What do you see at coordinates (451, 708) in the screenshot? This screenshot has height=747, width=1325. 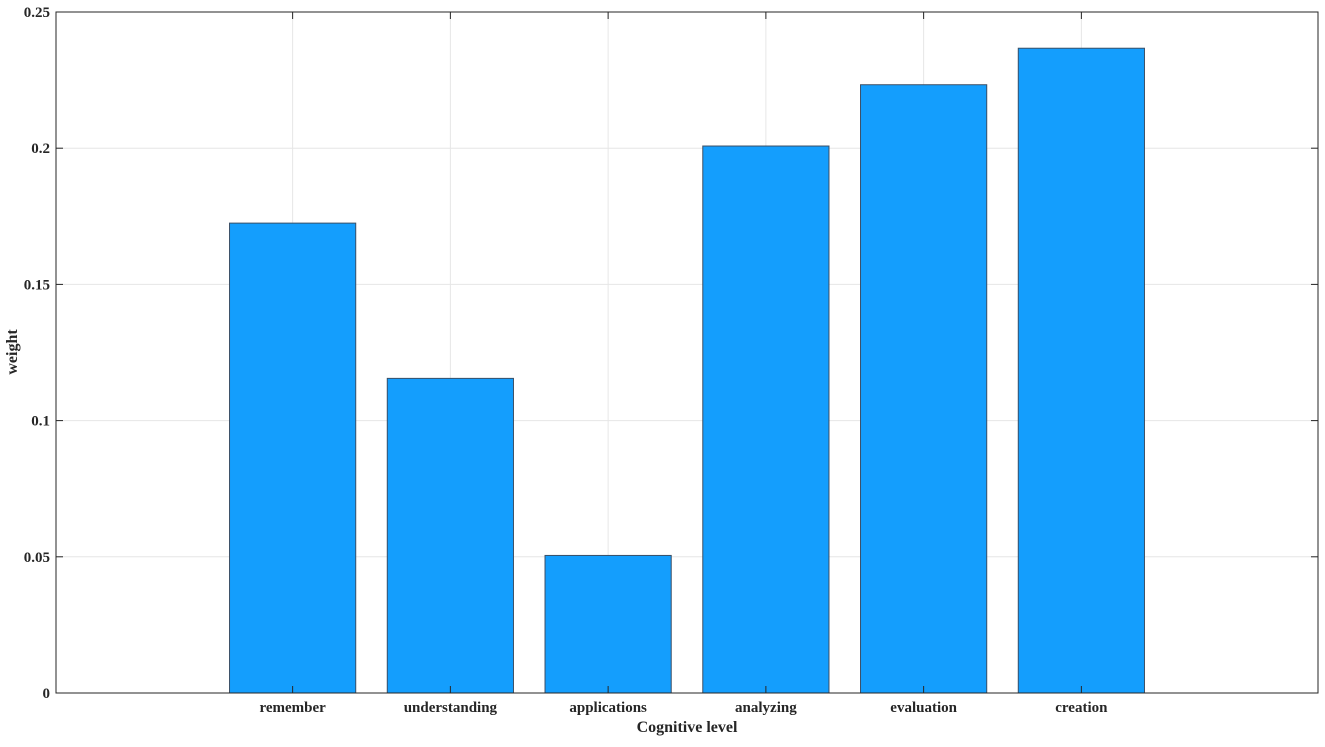 I see `x-tick-label: understanding` at bounding box center [451, 708].